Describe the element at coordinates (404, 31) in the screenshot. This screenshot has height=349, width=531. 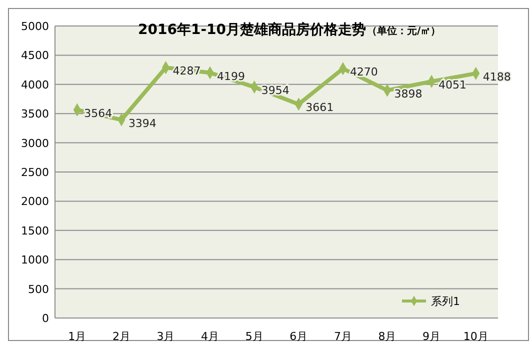
I see `chart-subtitle: （单位：元/㎡）` at that location.